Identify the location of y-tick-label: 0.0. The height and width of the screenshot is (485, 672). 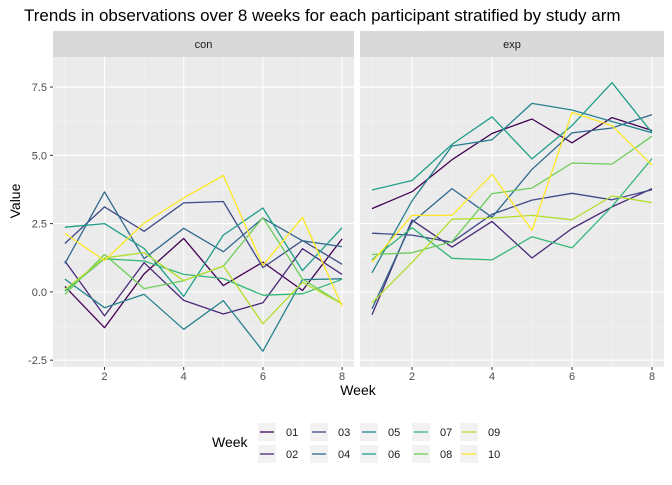
(39, 293).